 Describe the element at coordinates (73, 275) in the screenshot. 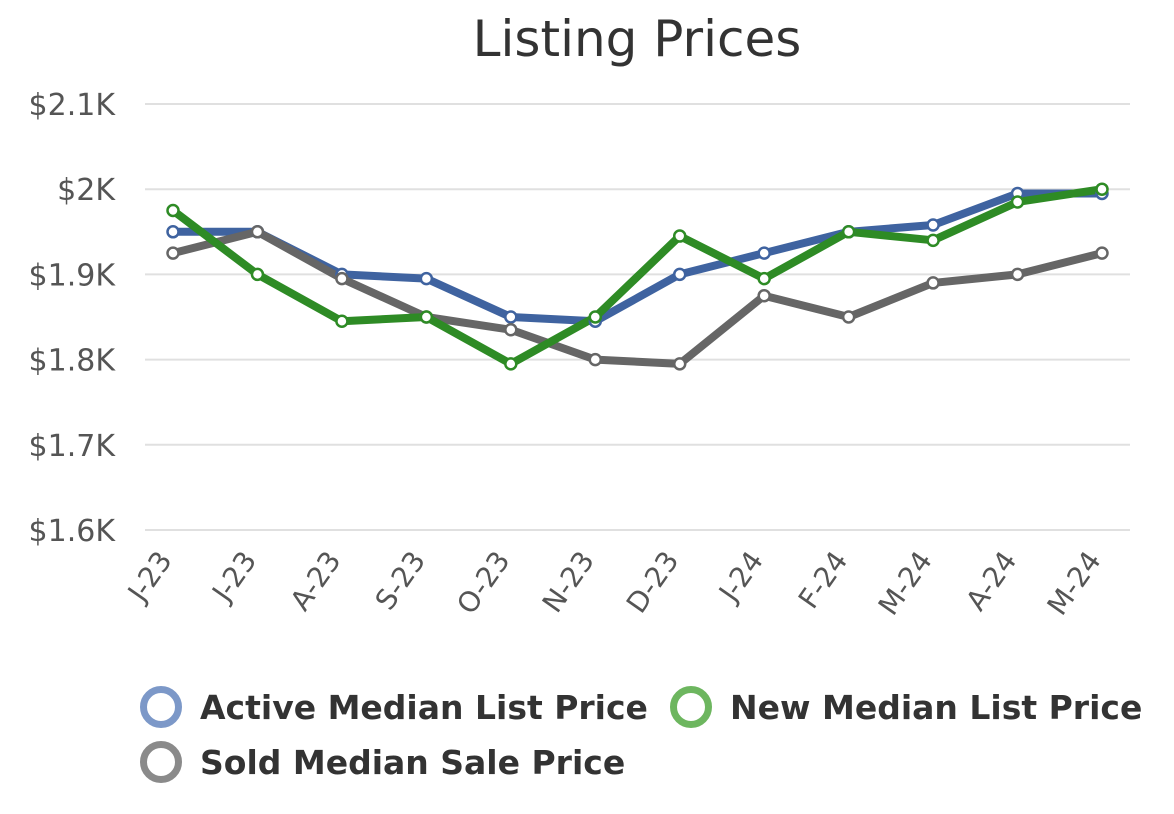

I see `y-tick-label: $1.9K` at that location.